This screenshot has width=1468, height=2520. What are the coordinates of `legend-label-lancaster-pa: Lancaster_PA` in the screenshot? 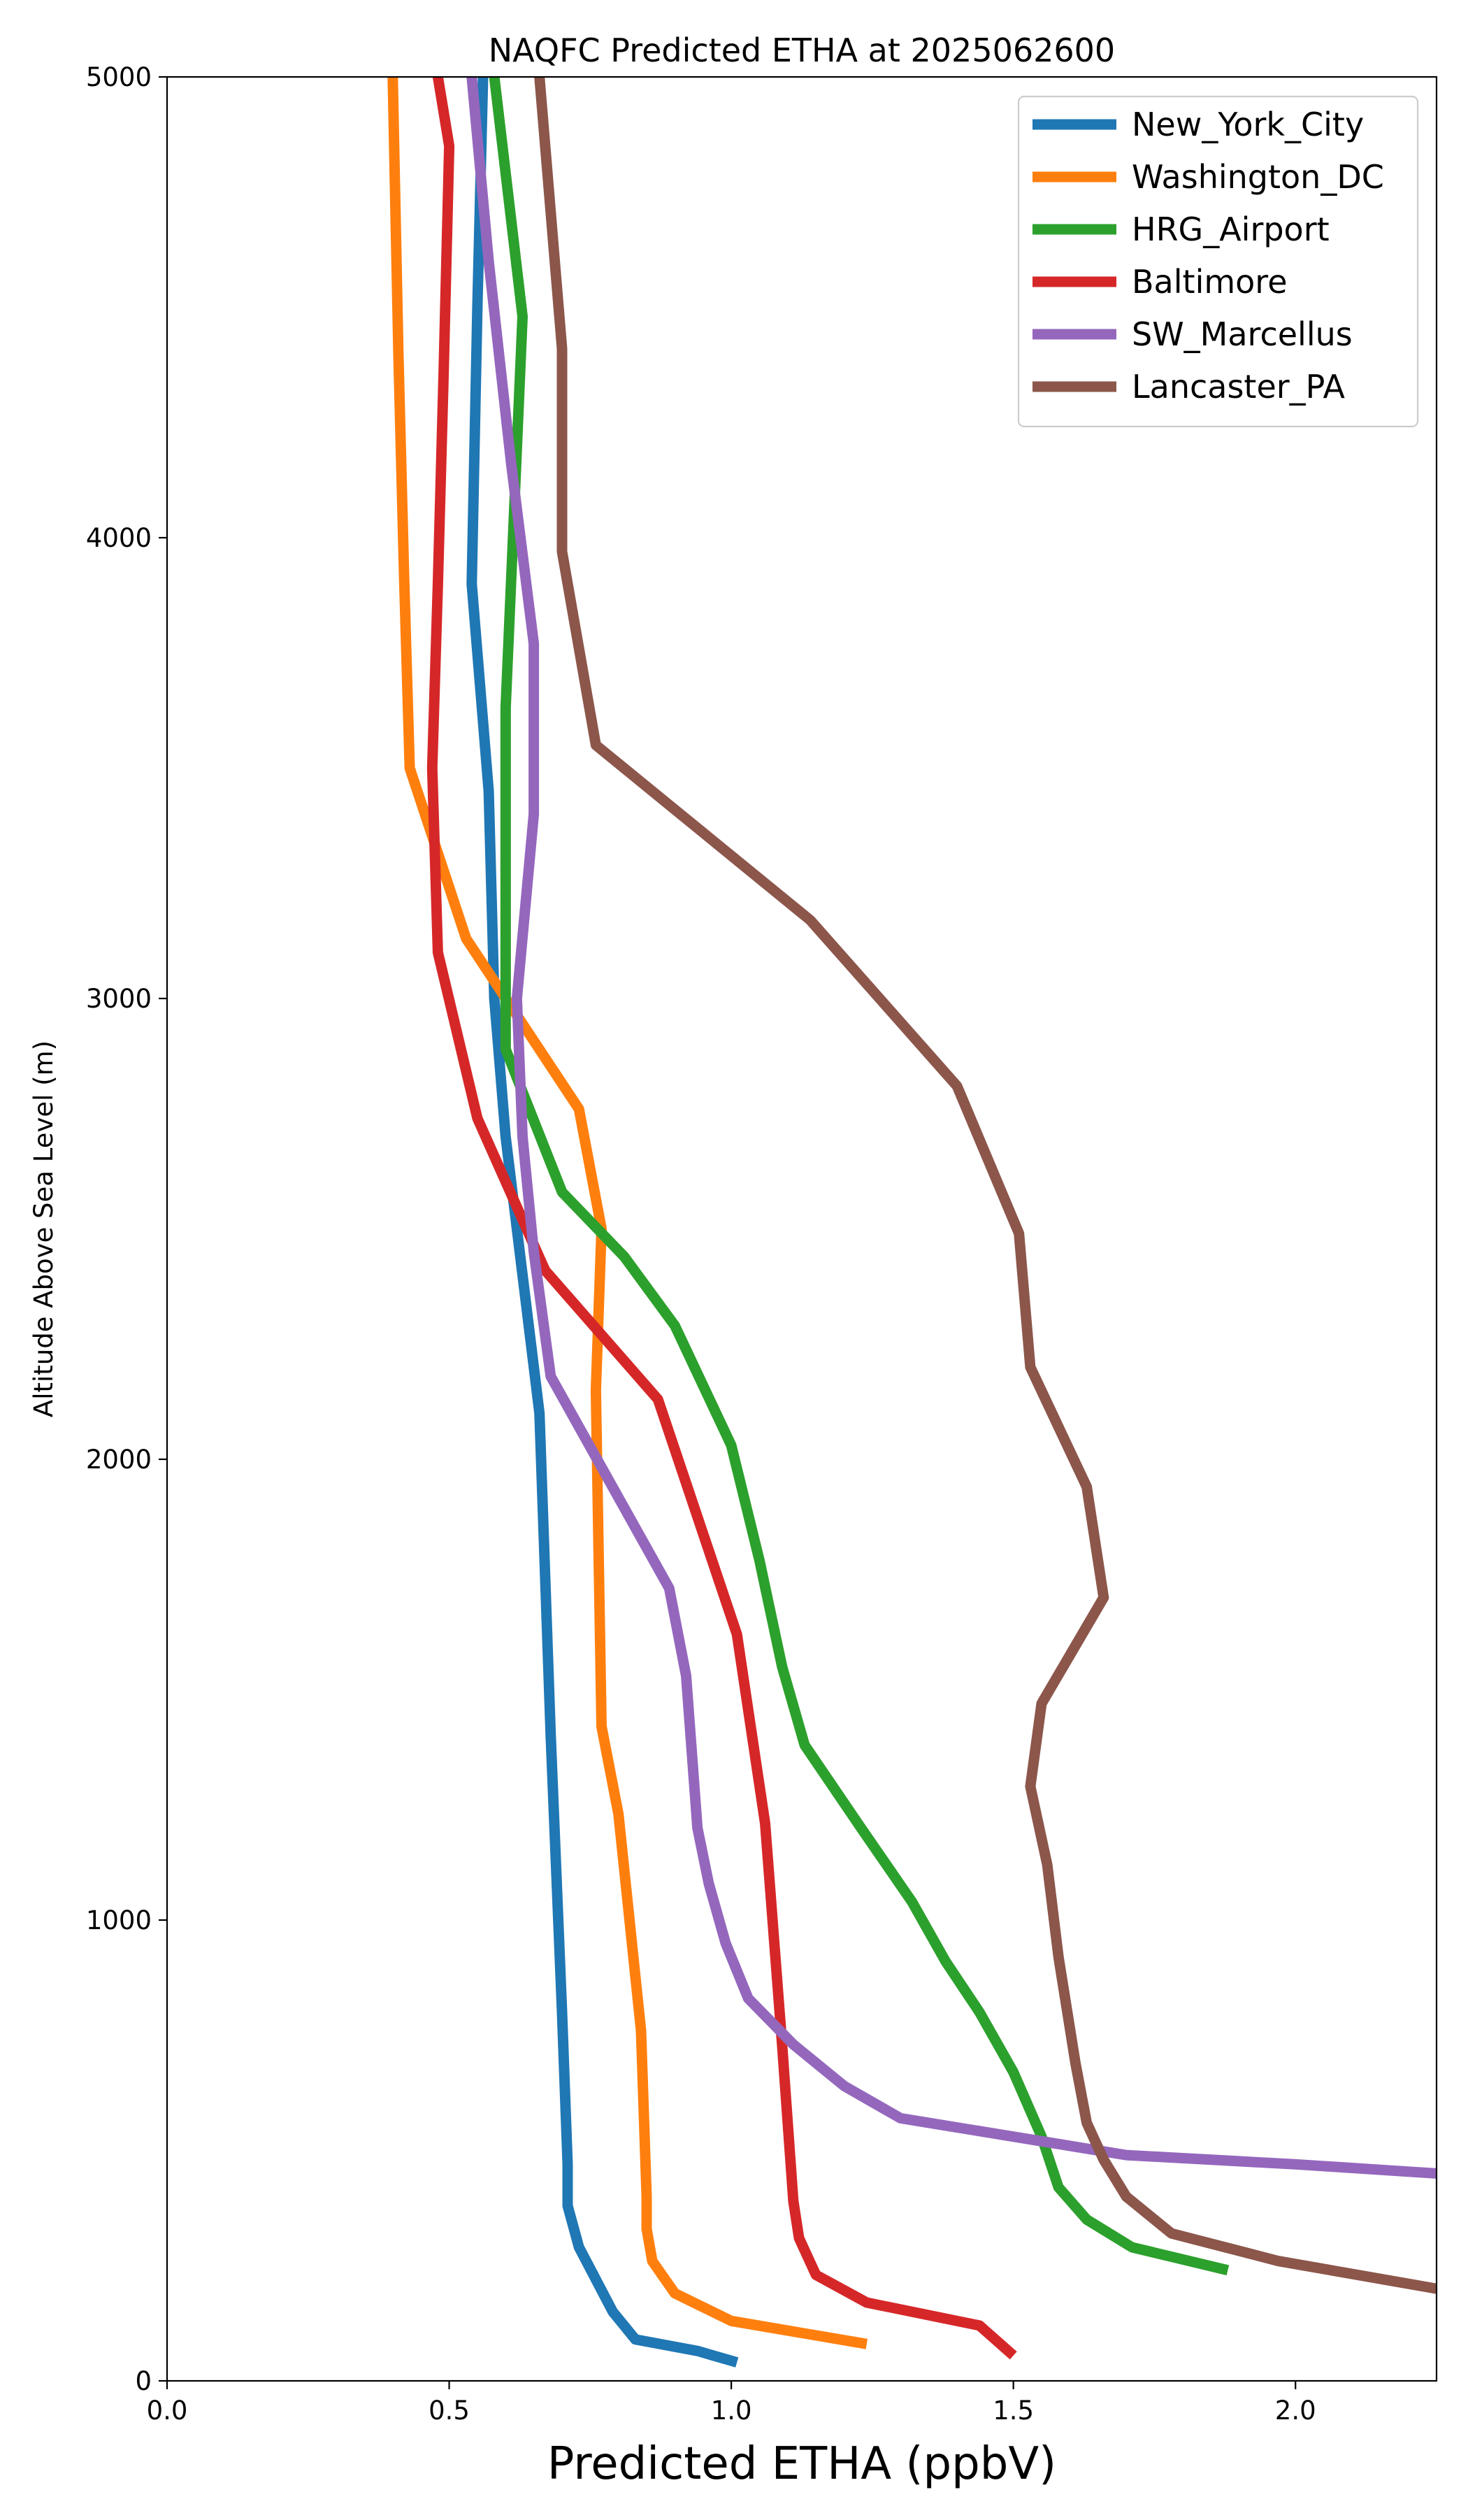 It's located at (1238, 387).